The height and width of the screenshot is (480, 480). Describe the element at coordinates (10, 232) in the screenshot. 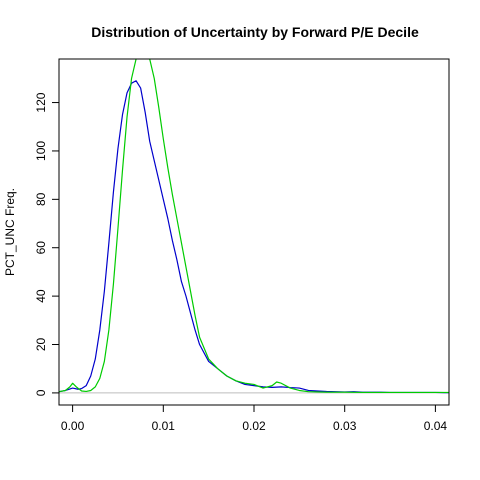

I see `y-axis-label: PCT_UNC Freq.` at that location.